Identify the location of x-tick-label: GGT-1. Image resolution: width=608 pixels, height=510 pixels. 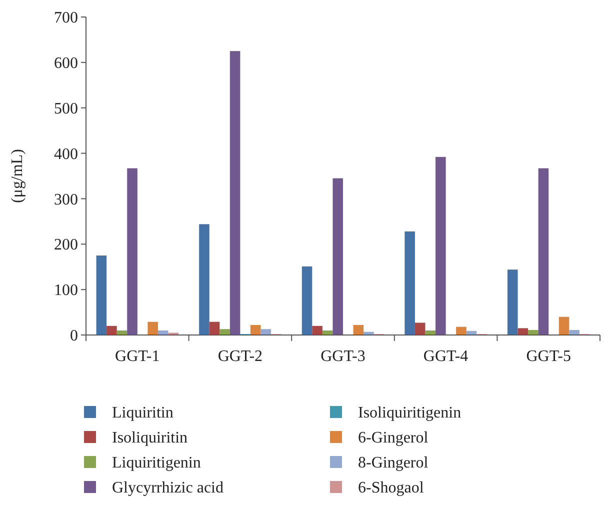
(137, 356).